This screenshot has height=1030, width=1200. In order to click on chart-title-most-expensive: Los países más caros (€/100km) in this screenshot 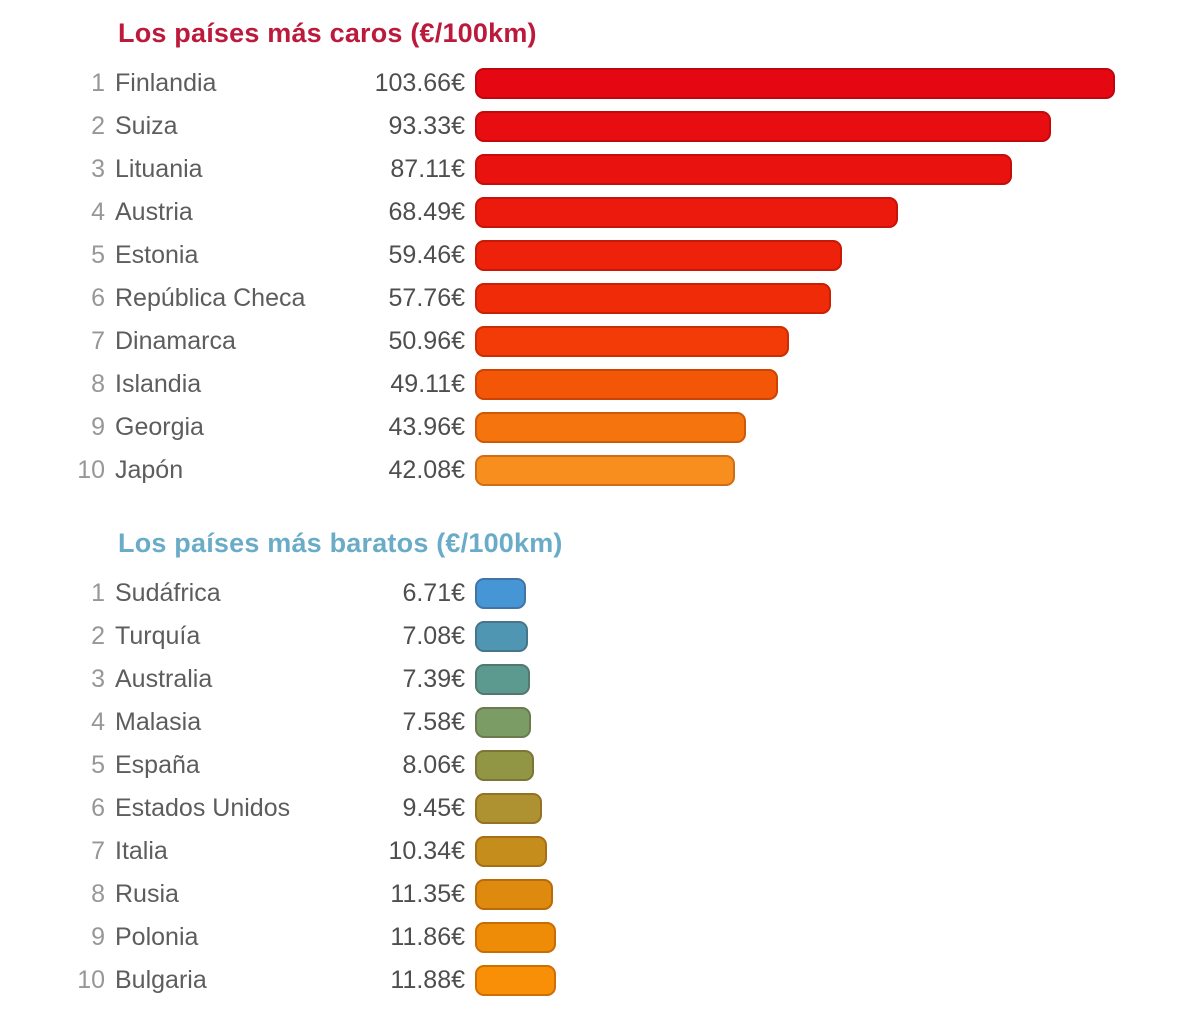, I will do `click(327, 33)`.